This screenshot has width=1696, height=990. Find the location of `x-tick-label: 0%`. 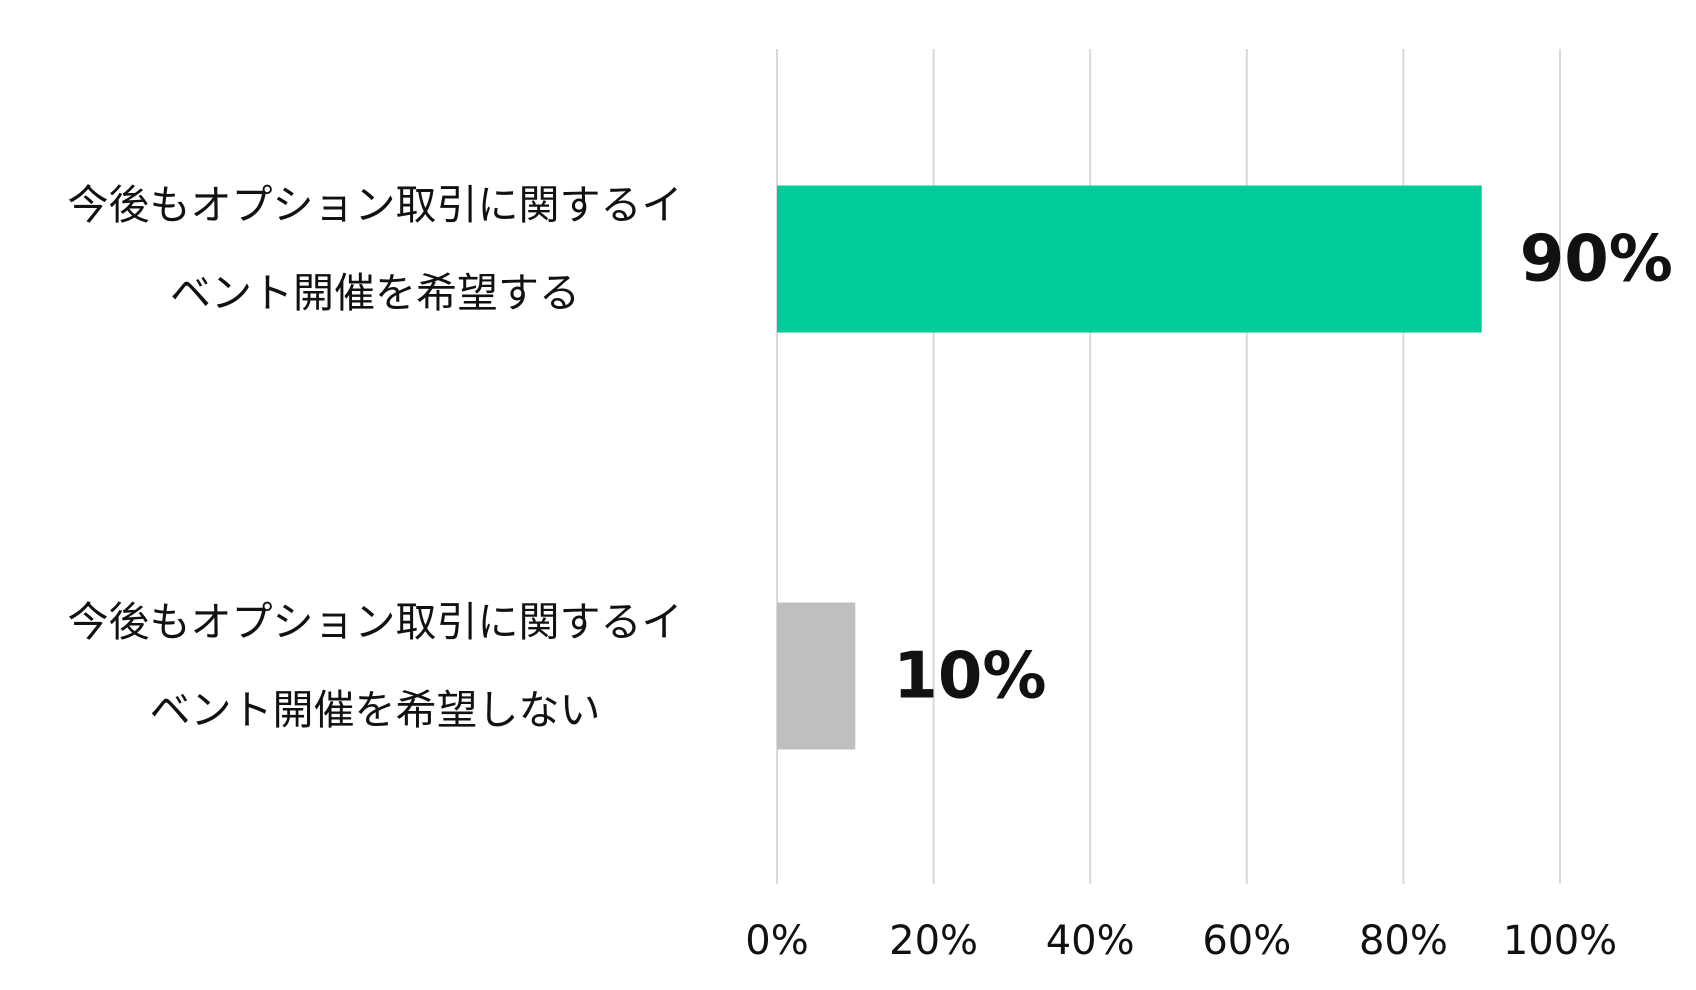

x-tick-label: 0% is located at coordinates (776, 941).